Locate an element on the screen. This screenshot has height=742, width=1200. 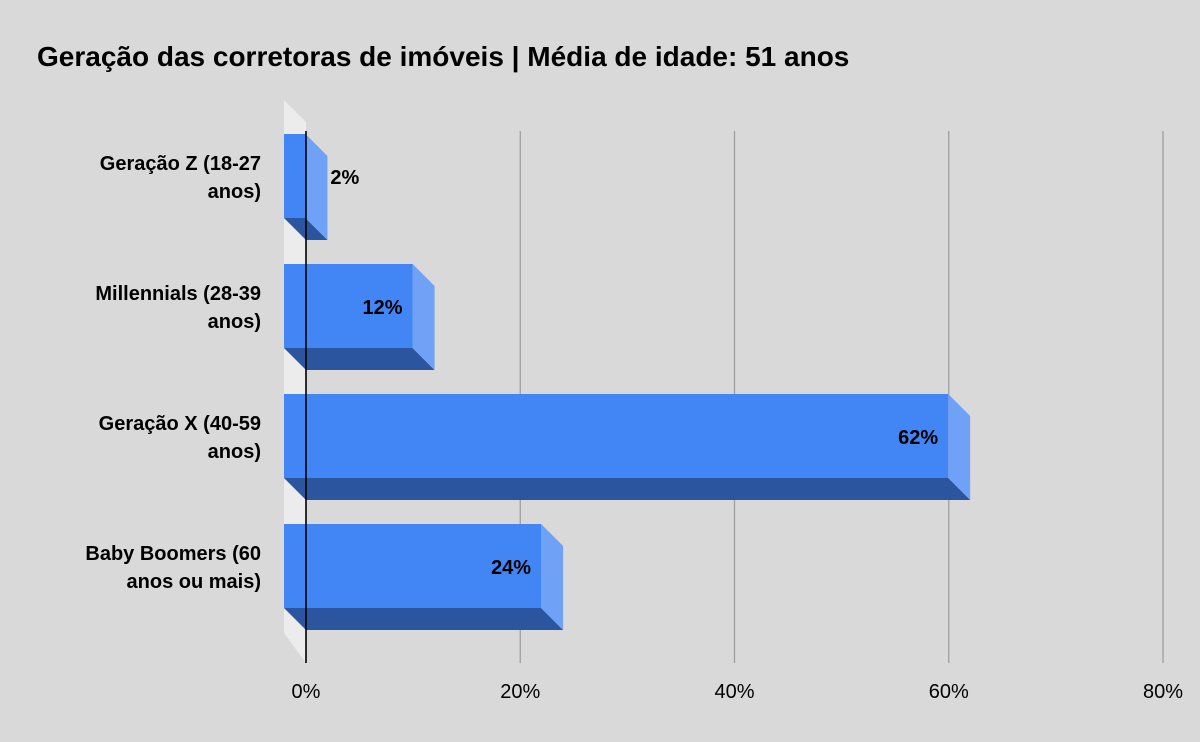
category-label: Millennials (28-39 is located at coordinates (178, 294).